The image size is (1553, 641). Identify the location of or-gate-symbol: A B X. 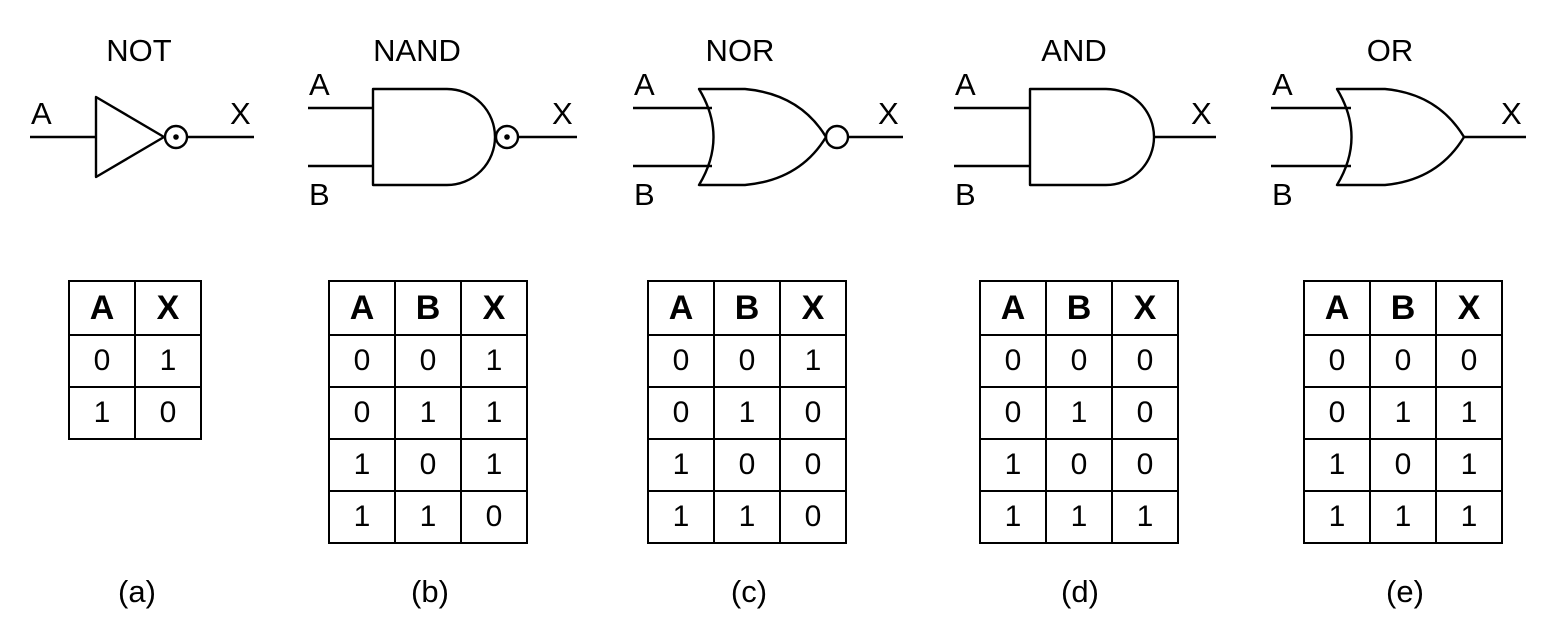
(1398, 139).